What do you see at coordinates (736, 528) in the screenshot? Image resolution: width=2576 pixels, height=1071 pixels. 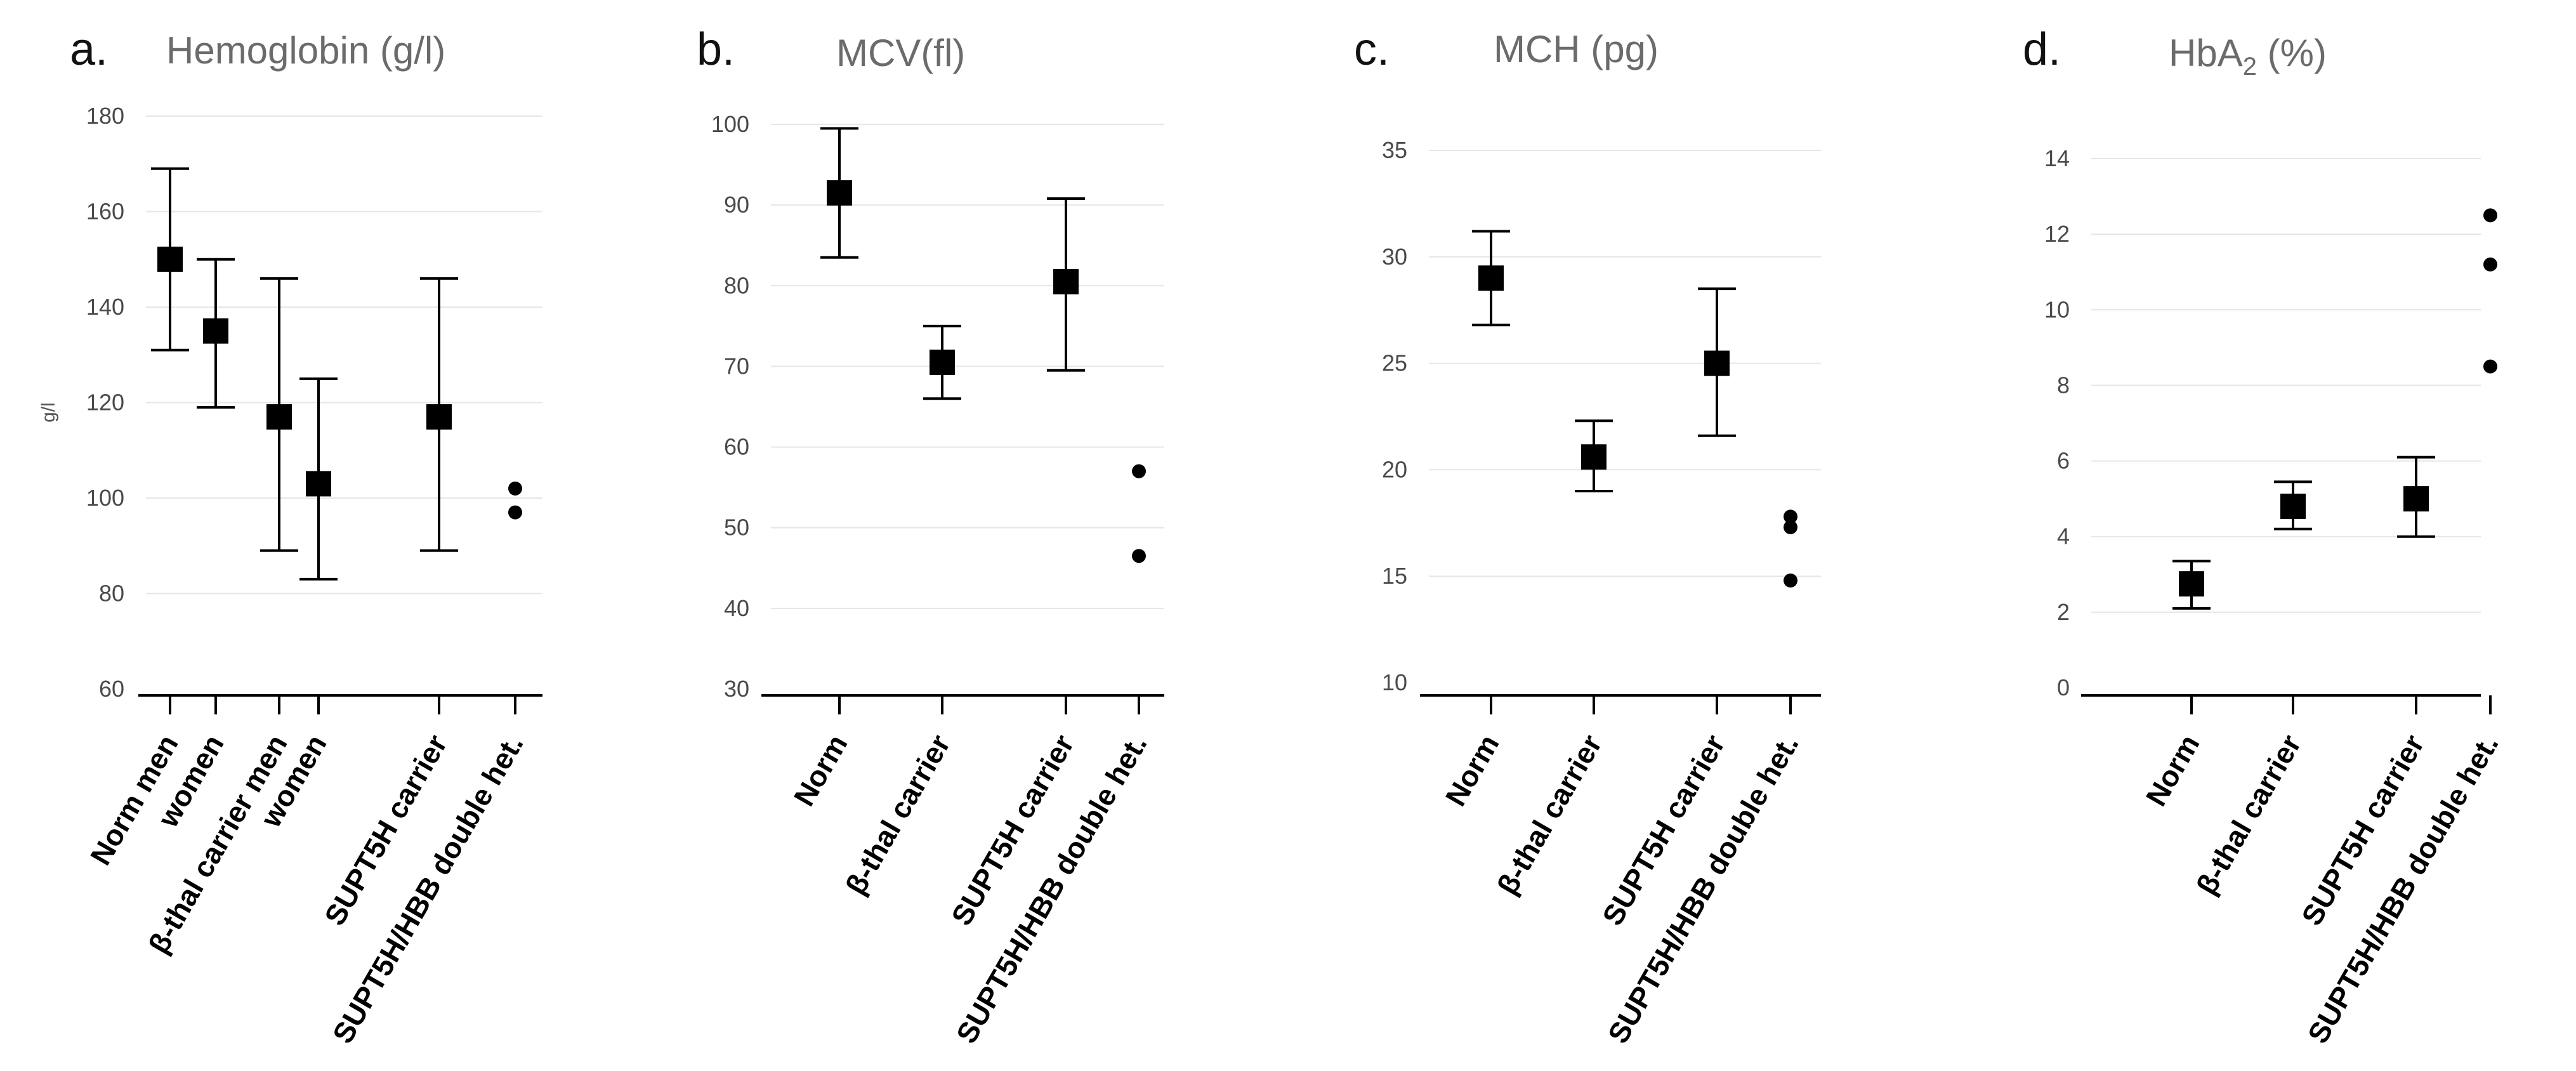 I see `y-tick-label: 50` at bounding box center [736, 528].